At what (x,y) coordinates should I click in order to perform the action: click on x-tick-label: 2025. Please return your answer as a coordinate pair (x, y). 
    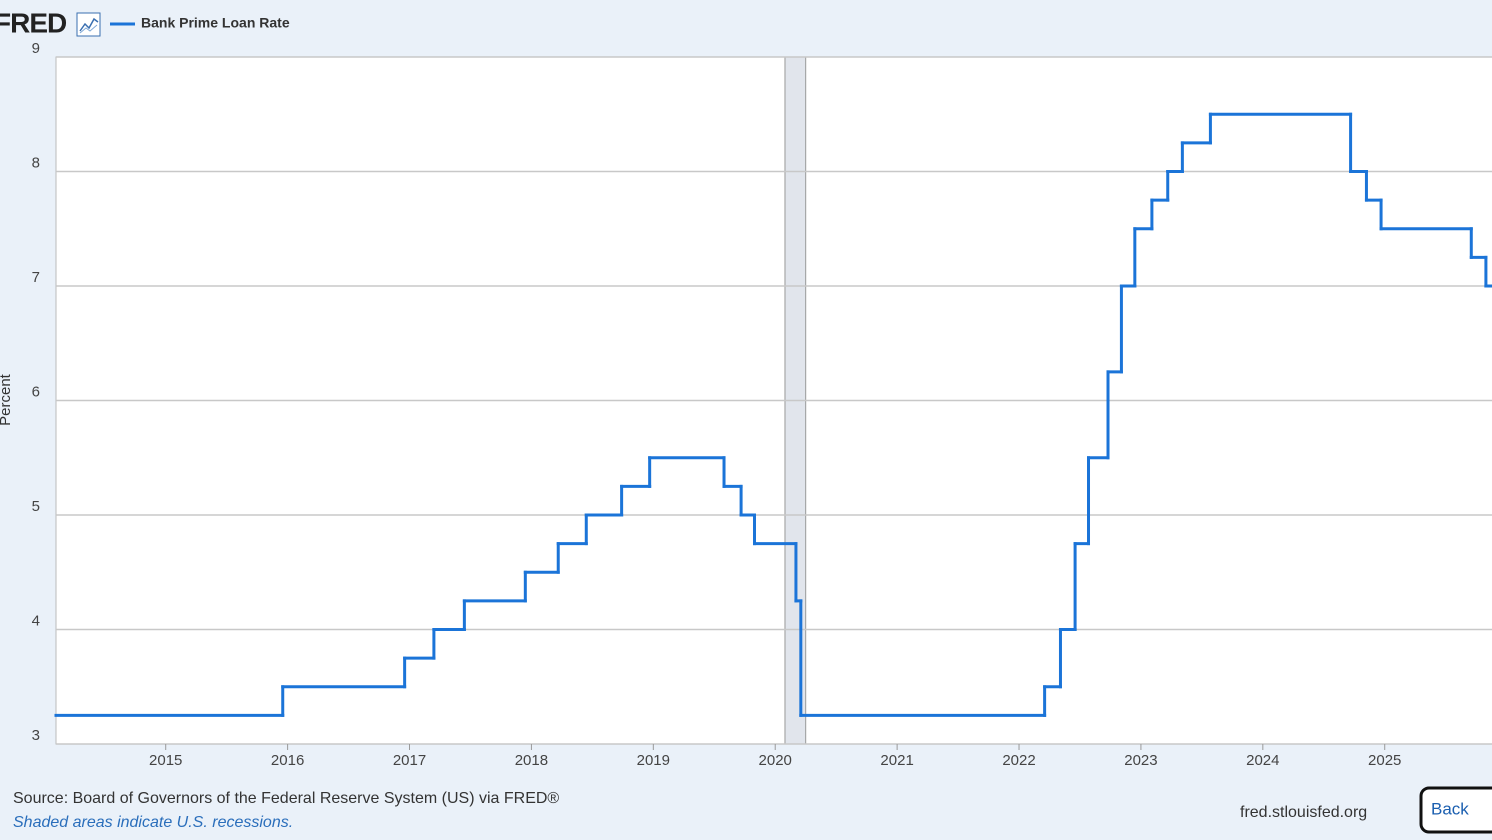
    Looking at the image, I should click on (1384, 760).